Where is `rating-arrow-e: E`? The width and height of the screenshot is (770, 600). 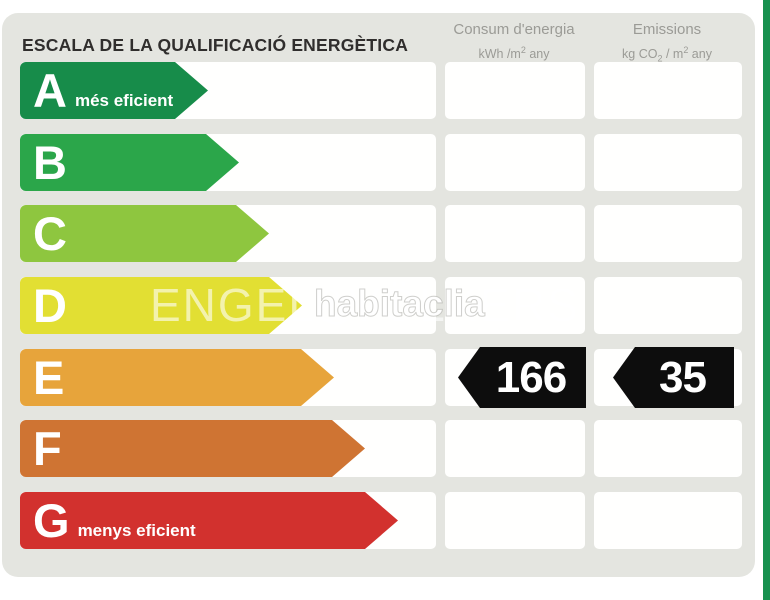
rating-arrow-e: E is located at coordinates (177, 377).